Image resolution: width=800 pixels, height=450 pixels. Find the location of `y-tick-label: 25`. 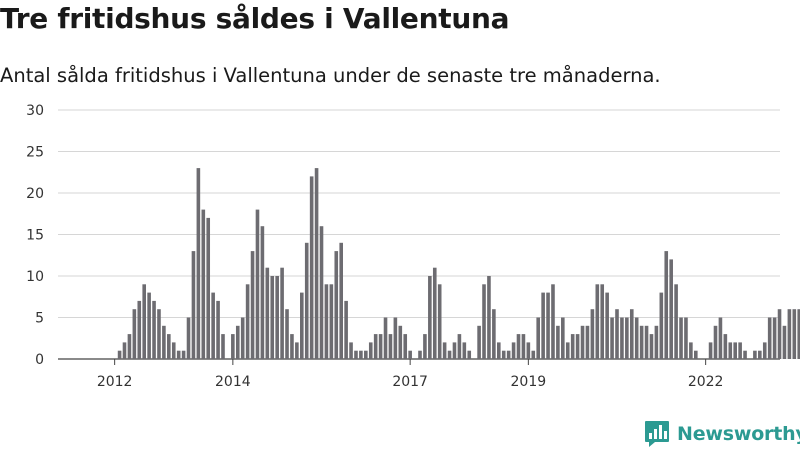

y-tick-label: 25 is located at coordinates (35, 153).